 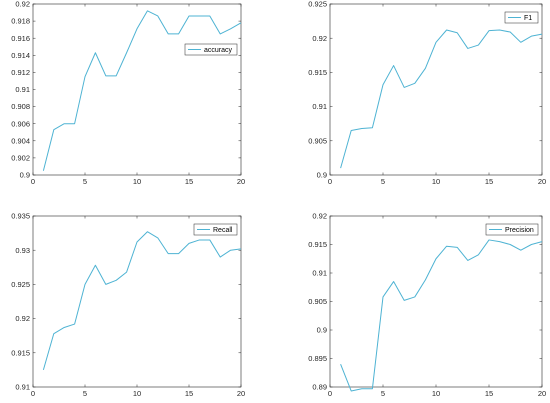 I want to click on legend: accuracy, so click(x=211, y=49).